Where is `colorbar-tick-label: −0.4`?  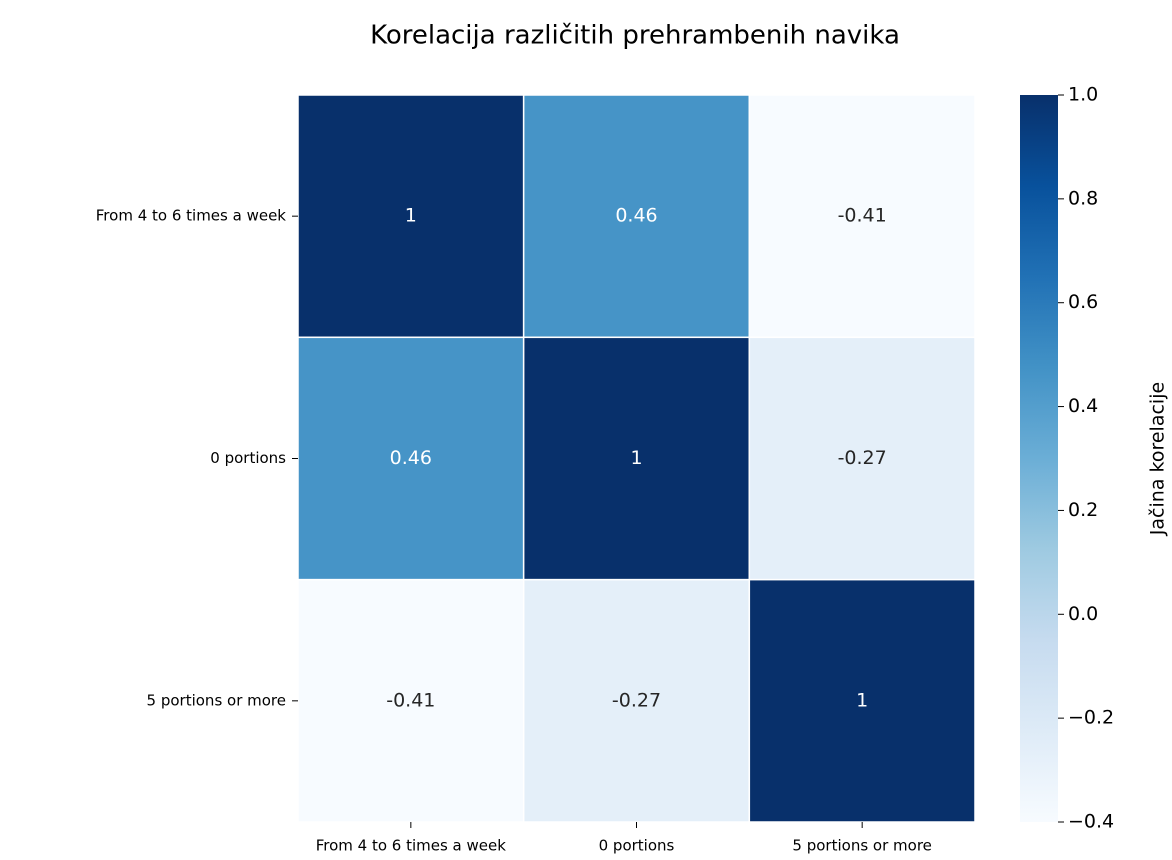
colorbar-tick-label: −0.4 is located at coordinates (1091, 822).